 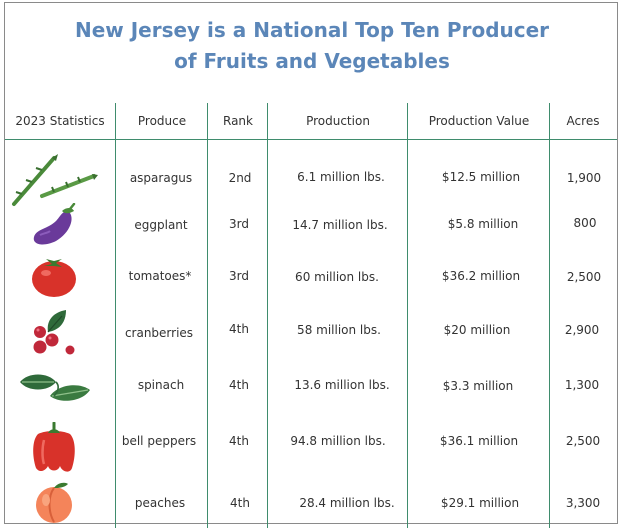 What do you see at coordinates (160, 503) in the screenshot?
I see `cell-produce: peaches` at bounding box center [160, 503].